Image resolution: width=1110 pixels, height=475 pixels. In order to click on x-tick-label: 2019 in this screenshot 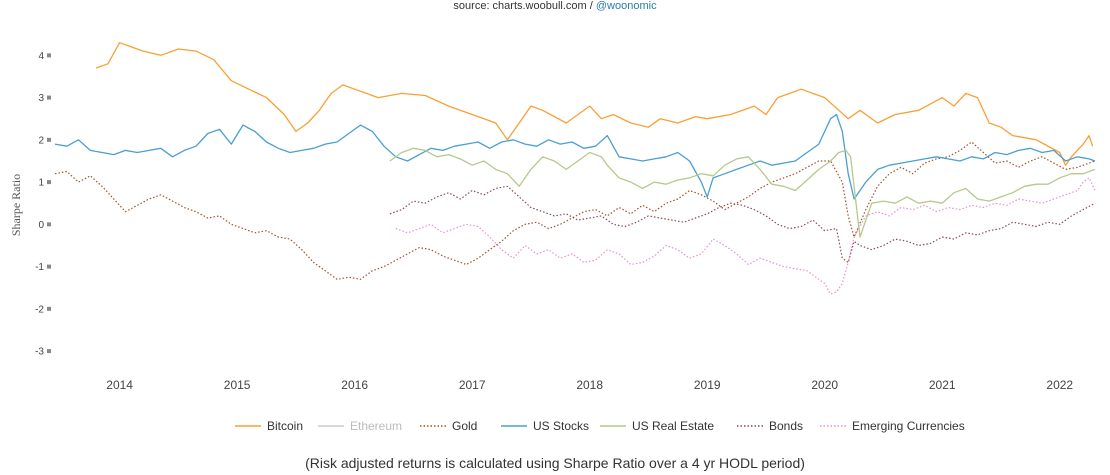, I will do `click(707, 385)`.